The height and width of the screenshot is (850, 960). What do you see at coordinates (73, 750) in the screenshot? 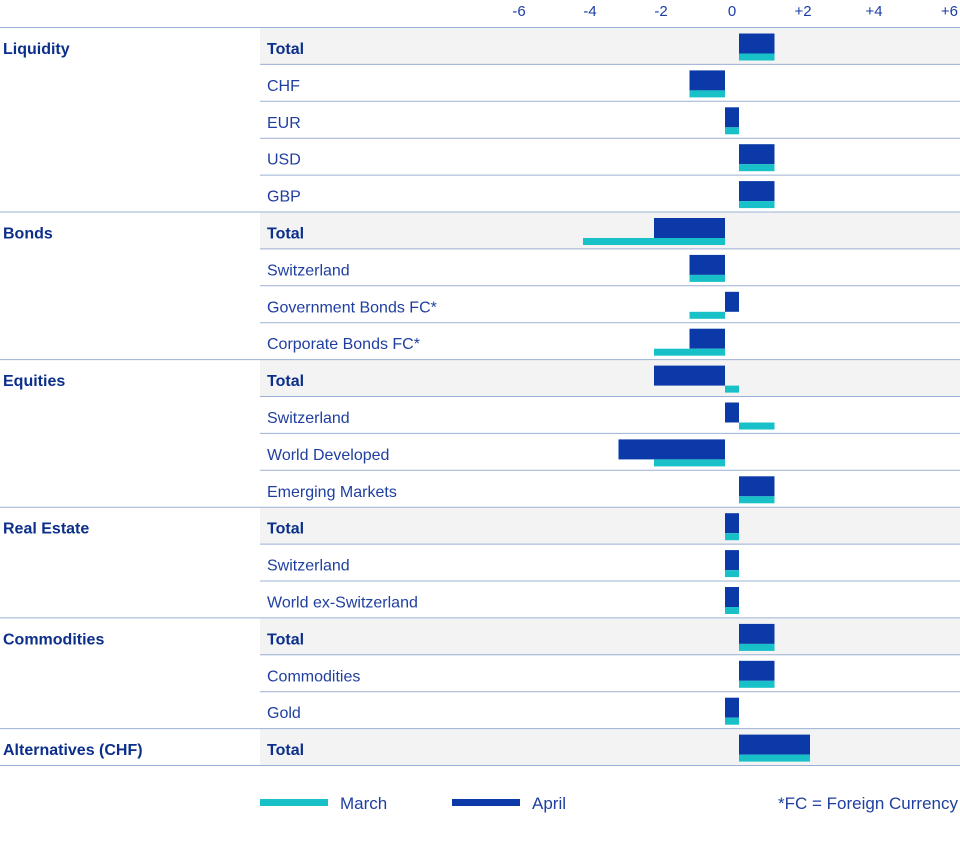
I see `group-label-alternatives-chf: Alternatives (CHF)` at bounding box center [73, 750].